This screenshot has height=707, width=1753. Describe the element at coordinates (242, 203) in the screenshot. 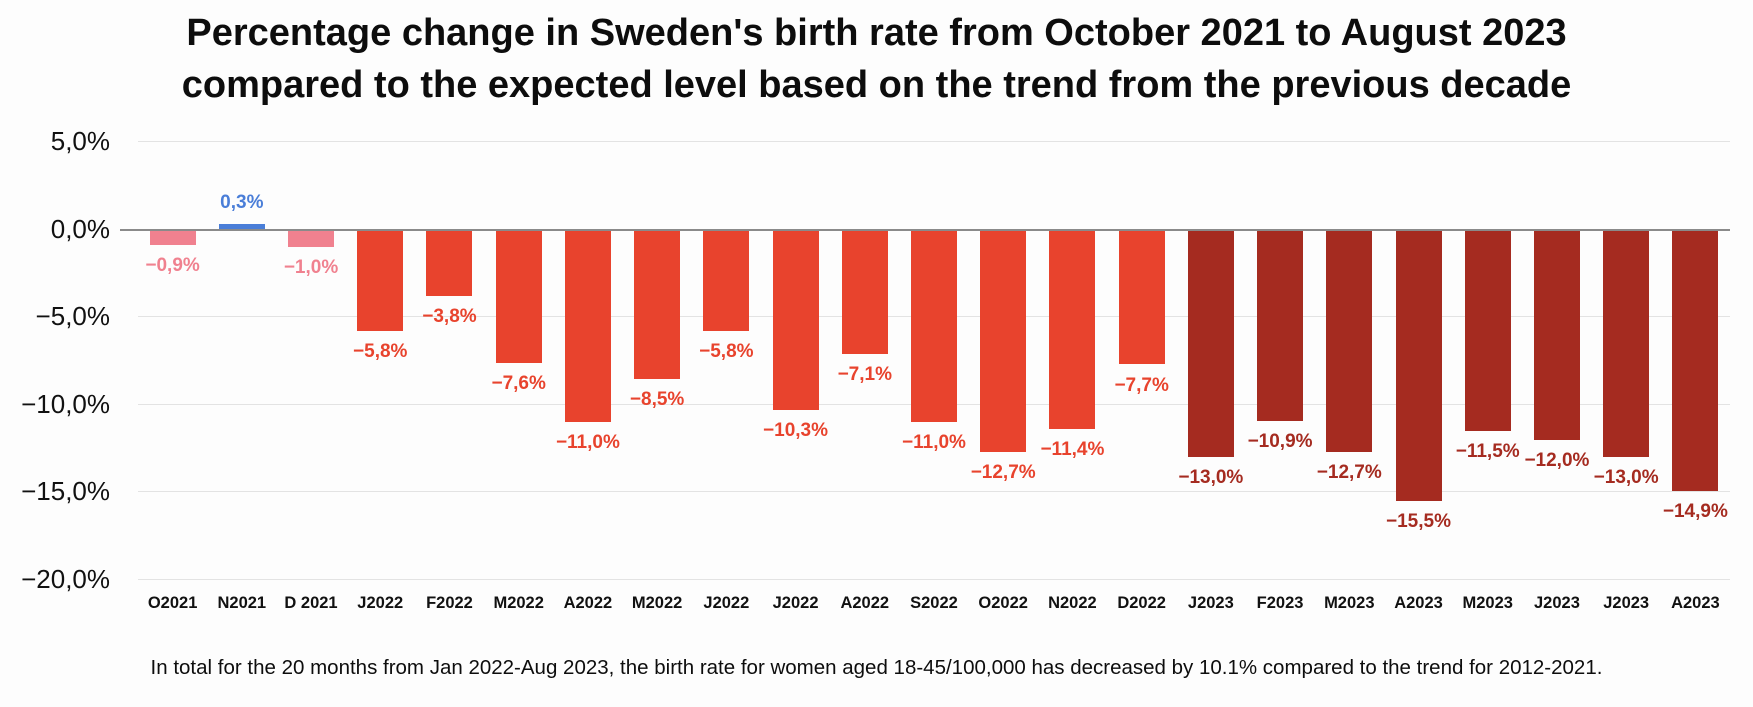

I see `bar-value-label: 0,3%` at that location.